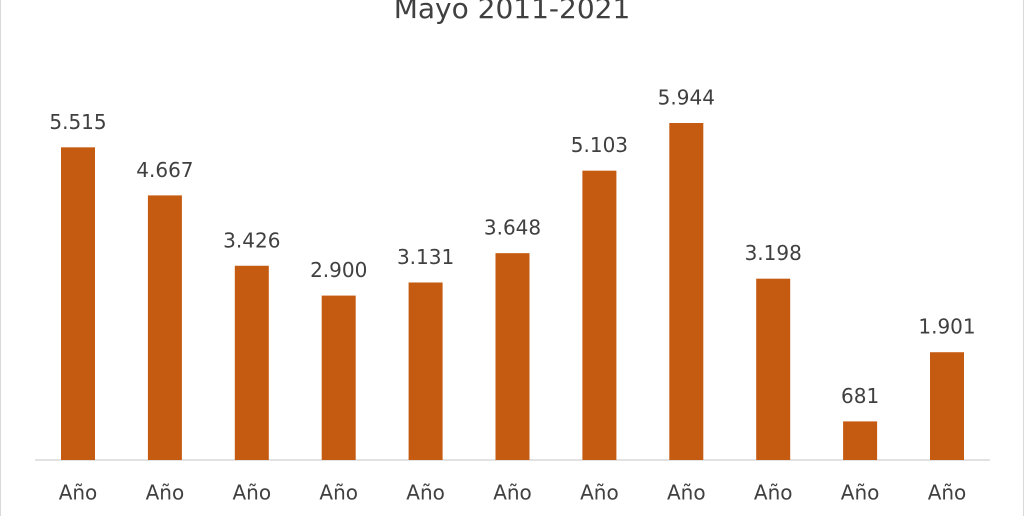  Describe the element at coordinates (773, 253) in the screenshot. I see `value-label: 3.198` at that location.